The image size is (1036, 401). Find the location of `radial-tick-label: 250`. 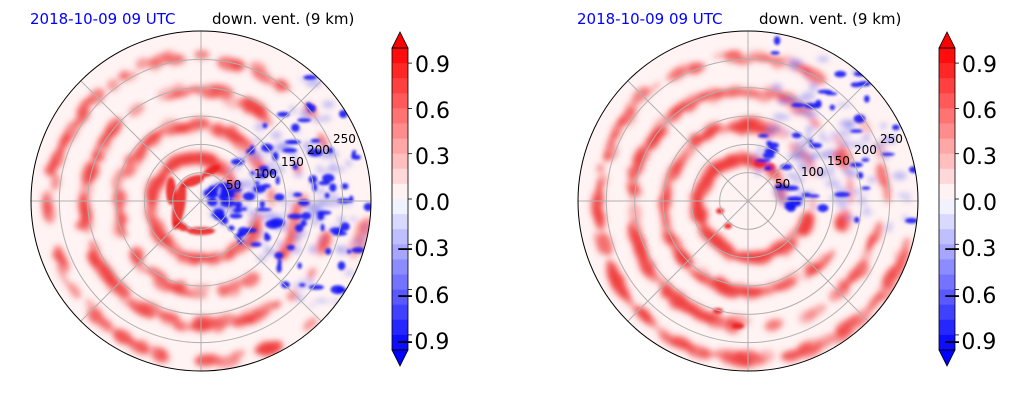

radial-tick-label: 250 is located at coordinates (891, 139).